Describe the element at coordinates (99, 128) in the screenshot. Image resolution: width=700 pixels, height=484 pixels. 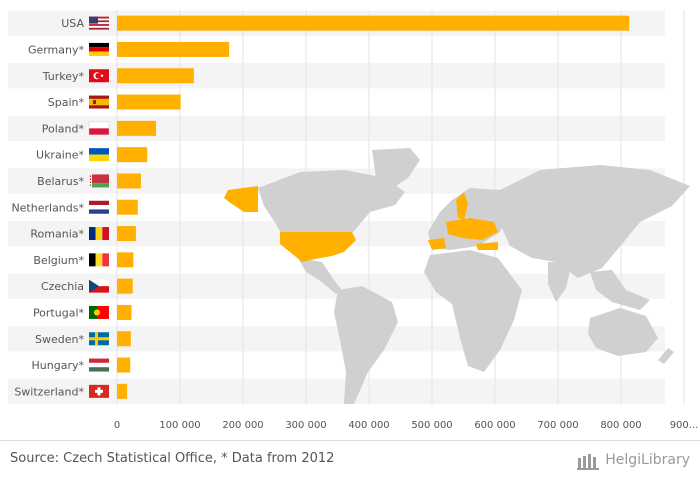
I see `pl-flag-icon` at that location.